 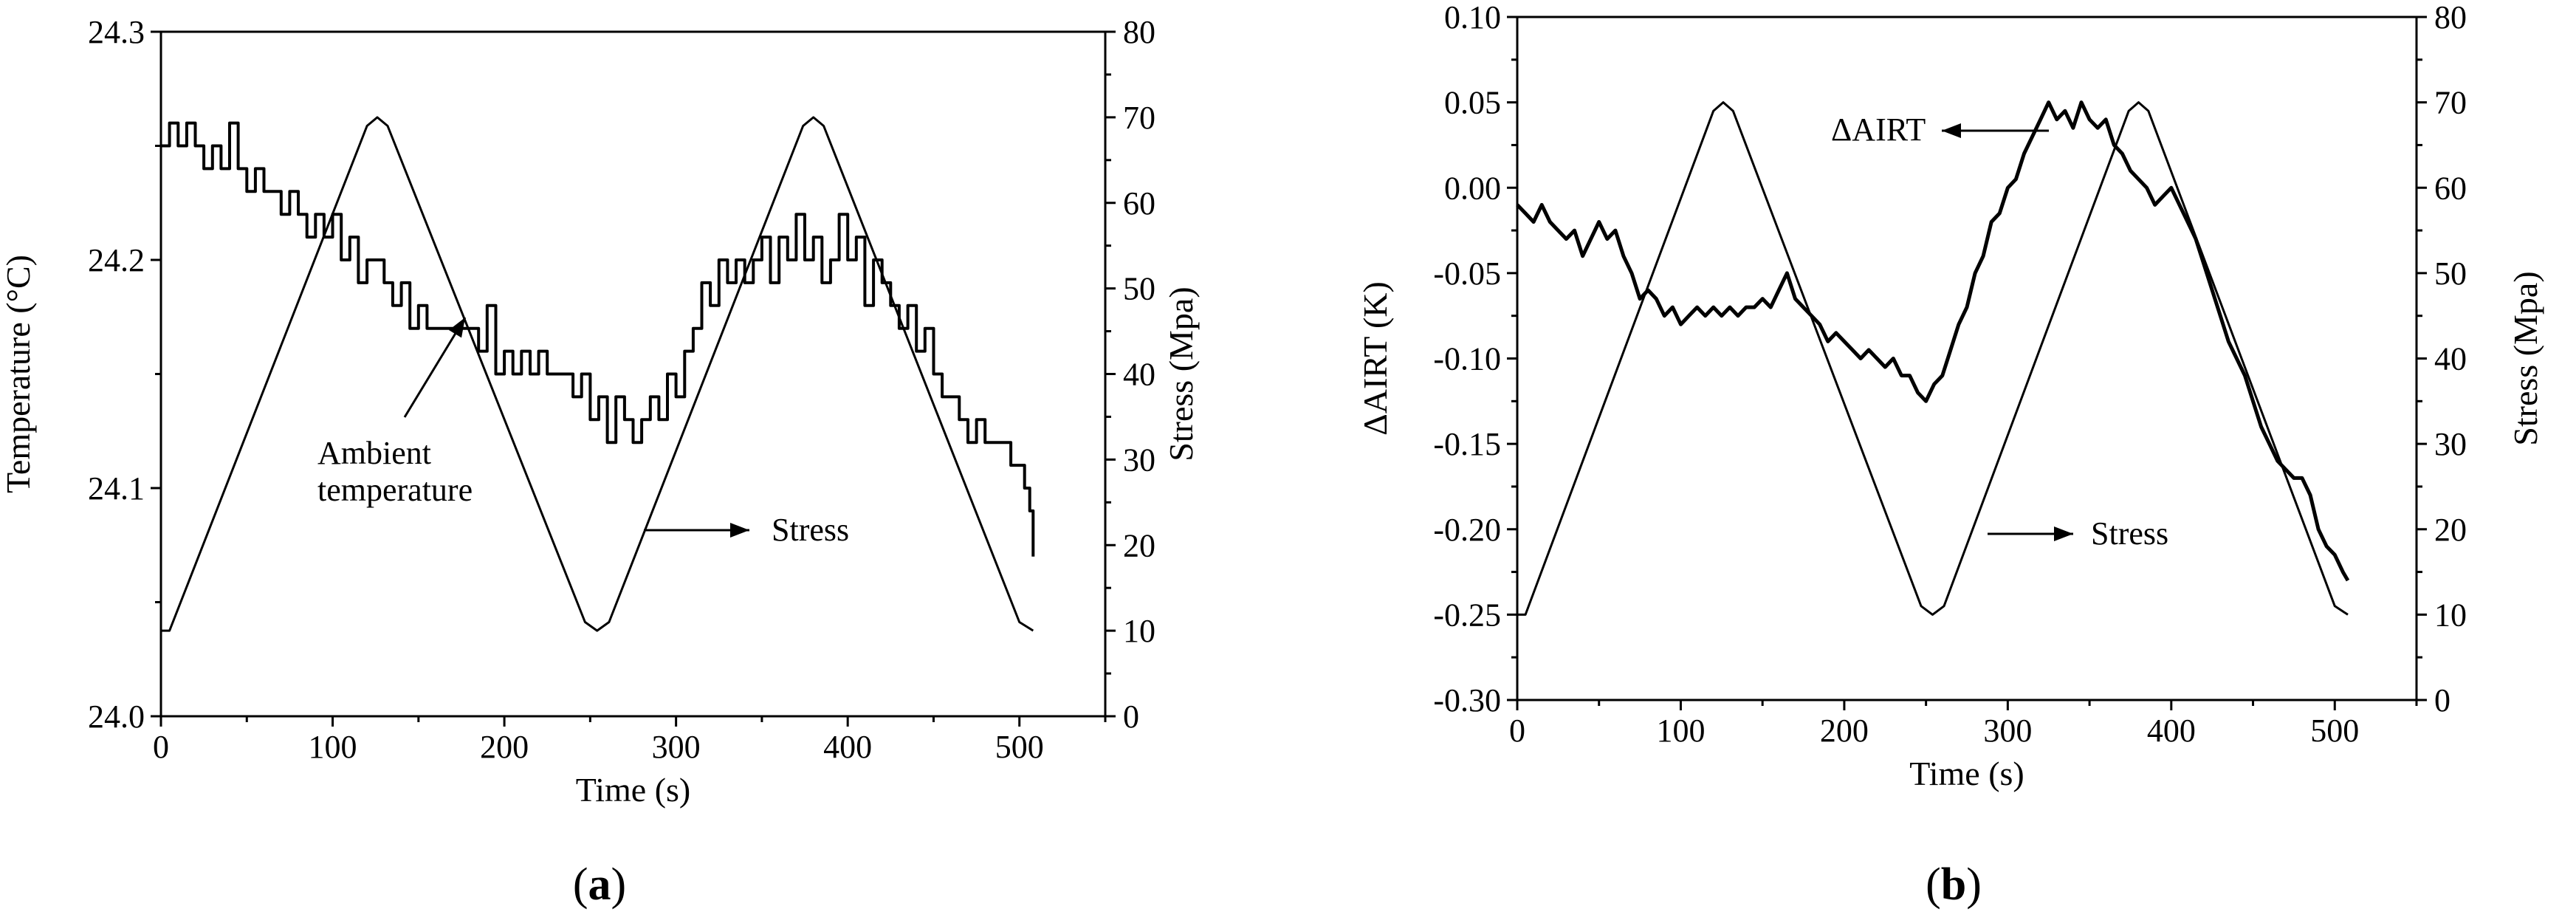 What do you see at coordinates (1467, 444) in the screenshot?
I see `y-tick-label: -0.15` at bounding box center [1467, 444].